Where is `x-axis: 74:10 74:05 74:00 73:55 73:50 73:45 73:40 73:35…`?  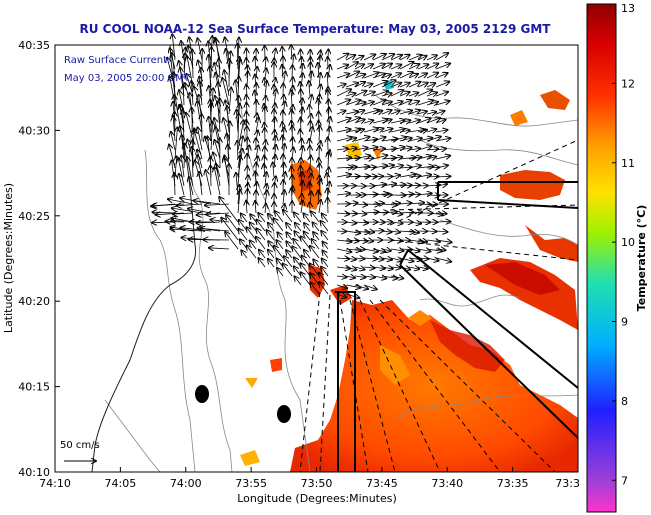
x-axis: 74:10 74:05 74:00 73:55 73:50 73:45 73:40 73:35… is located at coordinates (309, 478).